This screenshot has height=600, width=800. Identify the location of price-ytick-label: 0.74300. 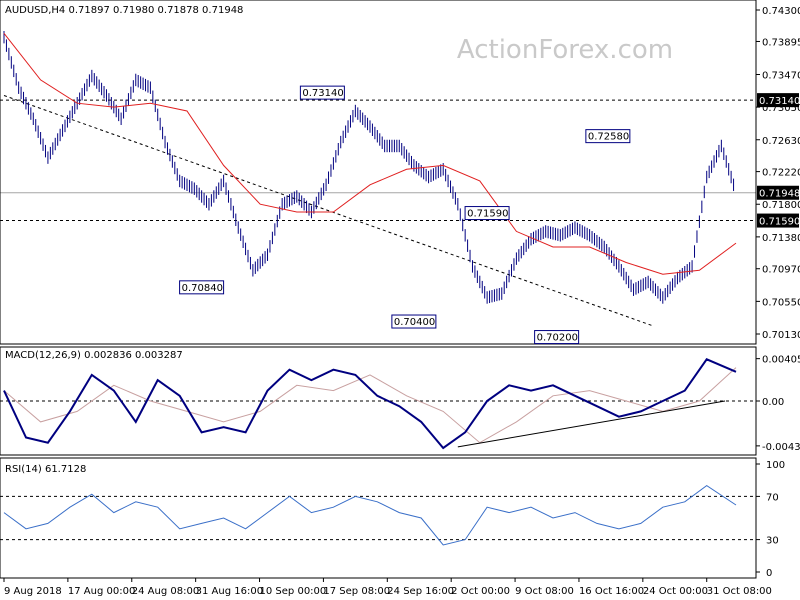
(781, 11).